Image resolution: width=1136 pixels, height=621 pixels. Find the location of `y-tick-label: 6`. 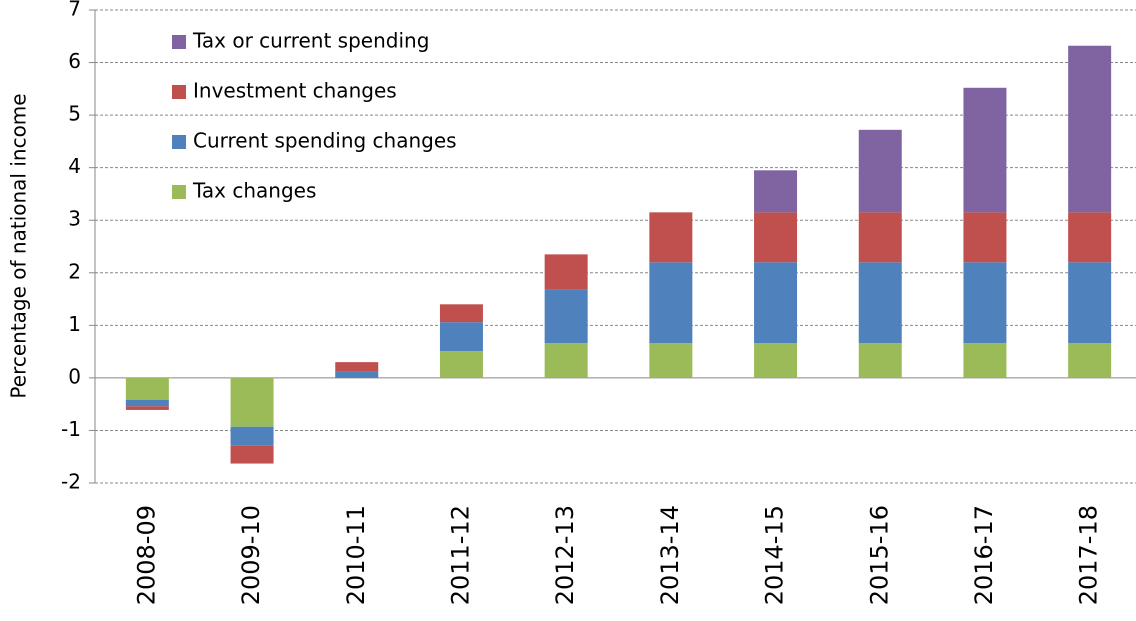

y-tick-label: 6 is located at coordinates (74, 61).